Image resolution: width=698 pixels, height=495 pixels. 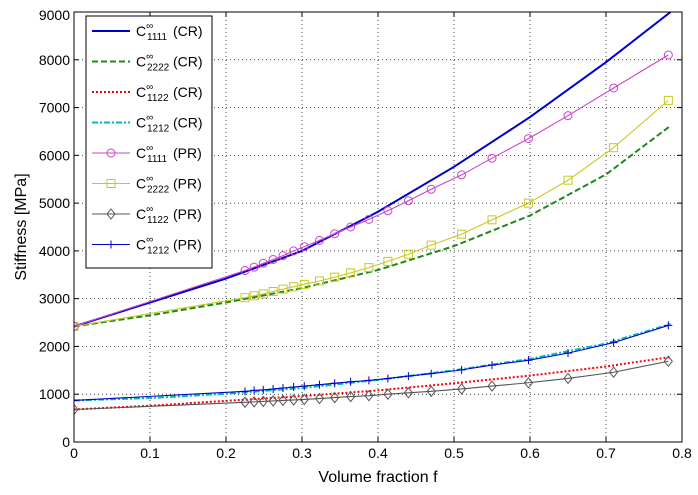 I want to click on y-tick-label: 7000, so click(x=54, y=108).